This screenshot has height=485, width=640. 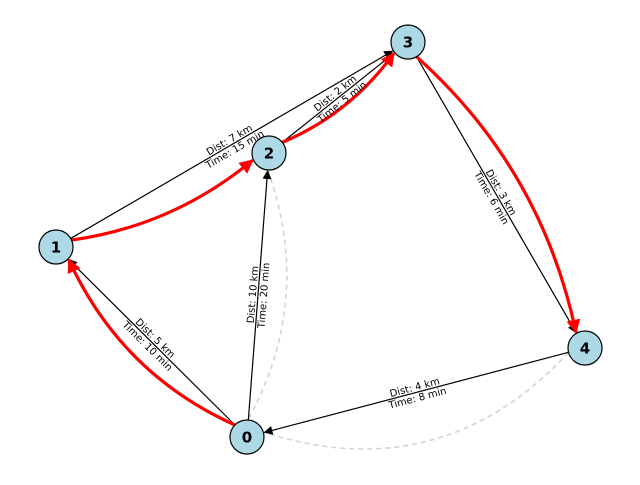 I want to click on node-1: 1, so click(x=56, y=247).